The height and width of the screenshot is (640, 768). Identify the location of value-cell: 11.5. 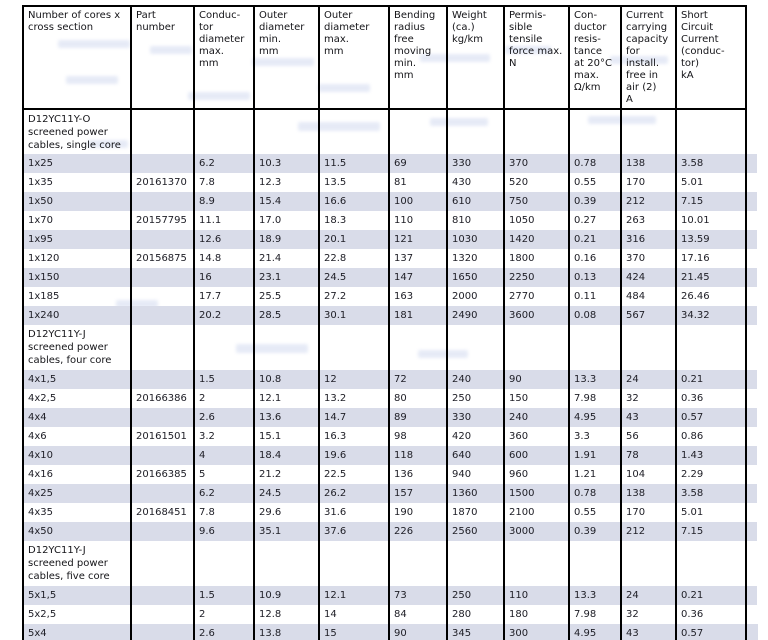
(354, 163).